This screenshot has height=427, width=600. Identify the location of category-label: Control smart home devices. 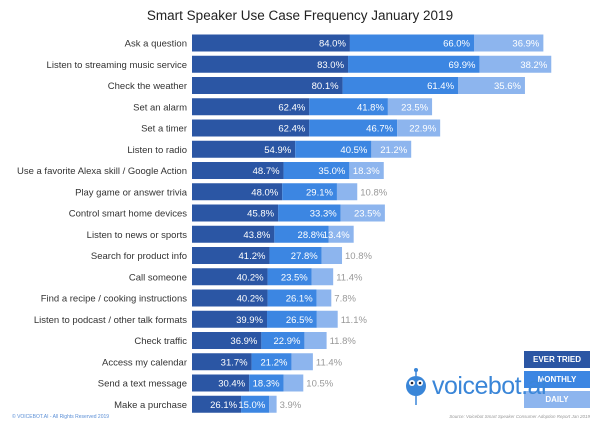
(128, 214).